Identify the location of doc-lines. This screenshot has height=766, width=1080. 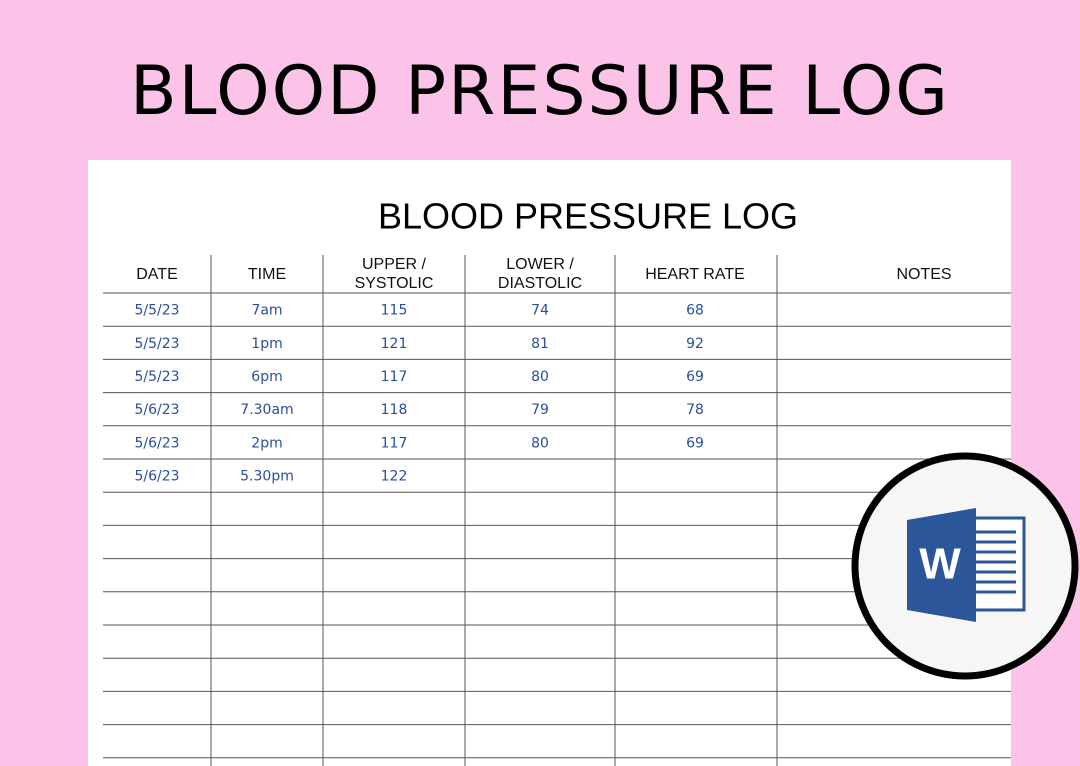
(994, 562).